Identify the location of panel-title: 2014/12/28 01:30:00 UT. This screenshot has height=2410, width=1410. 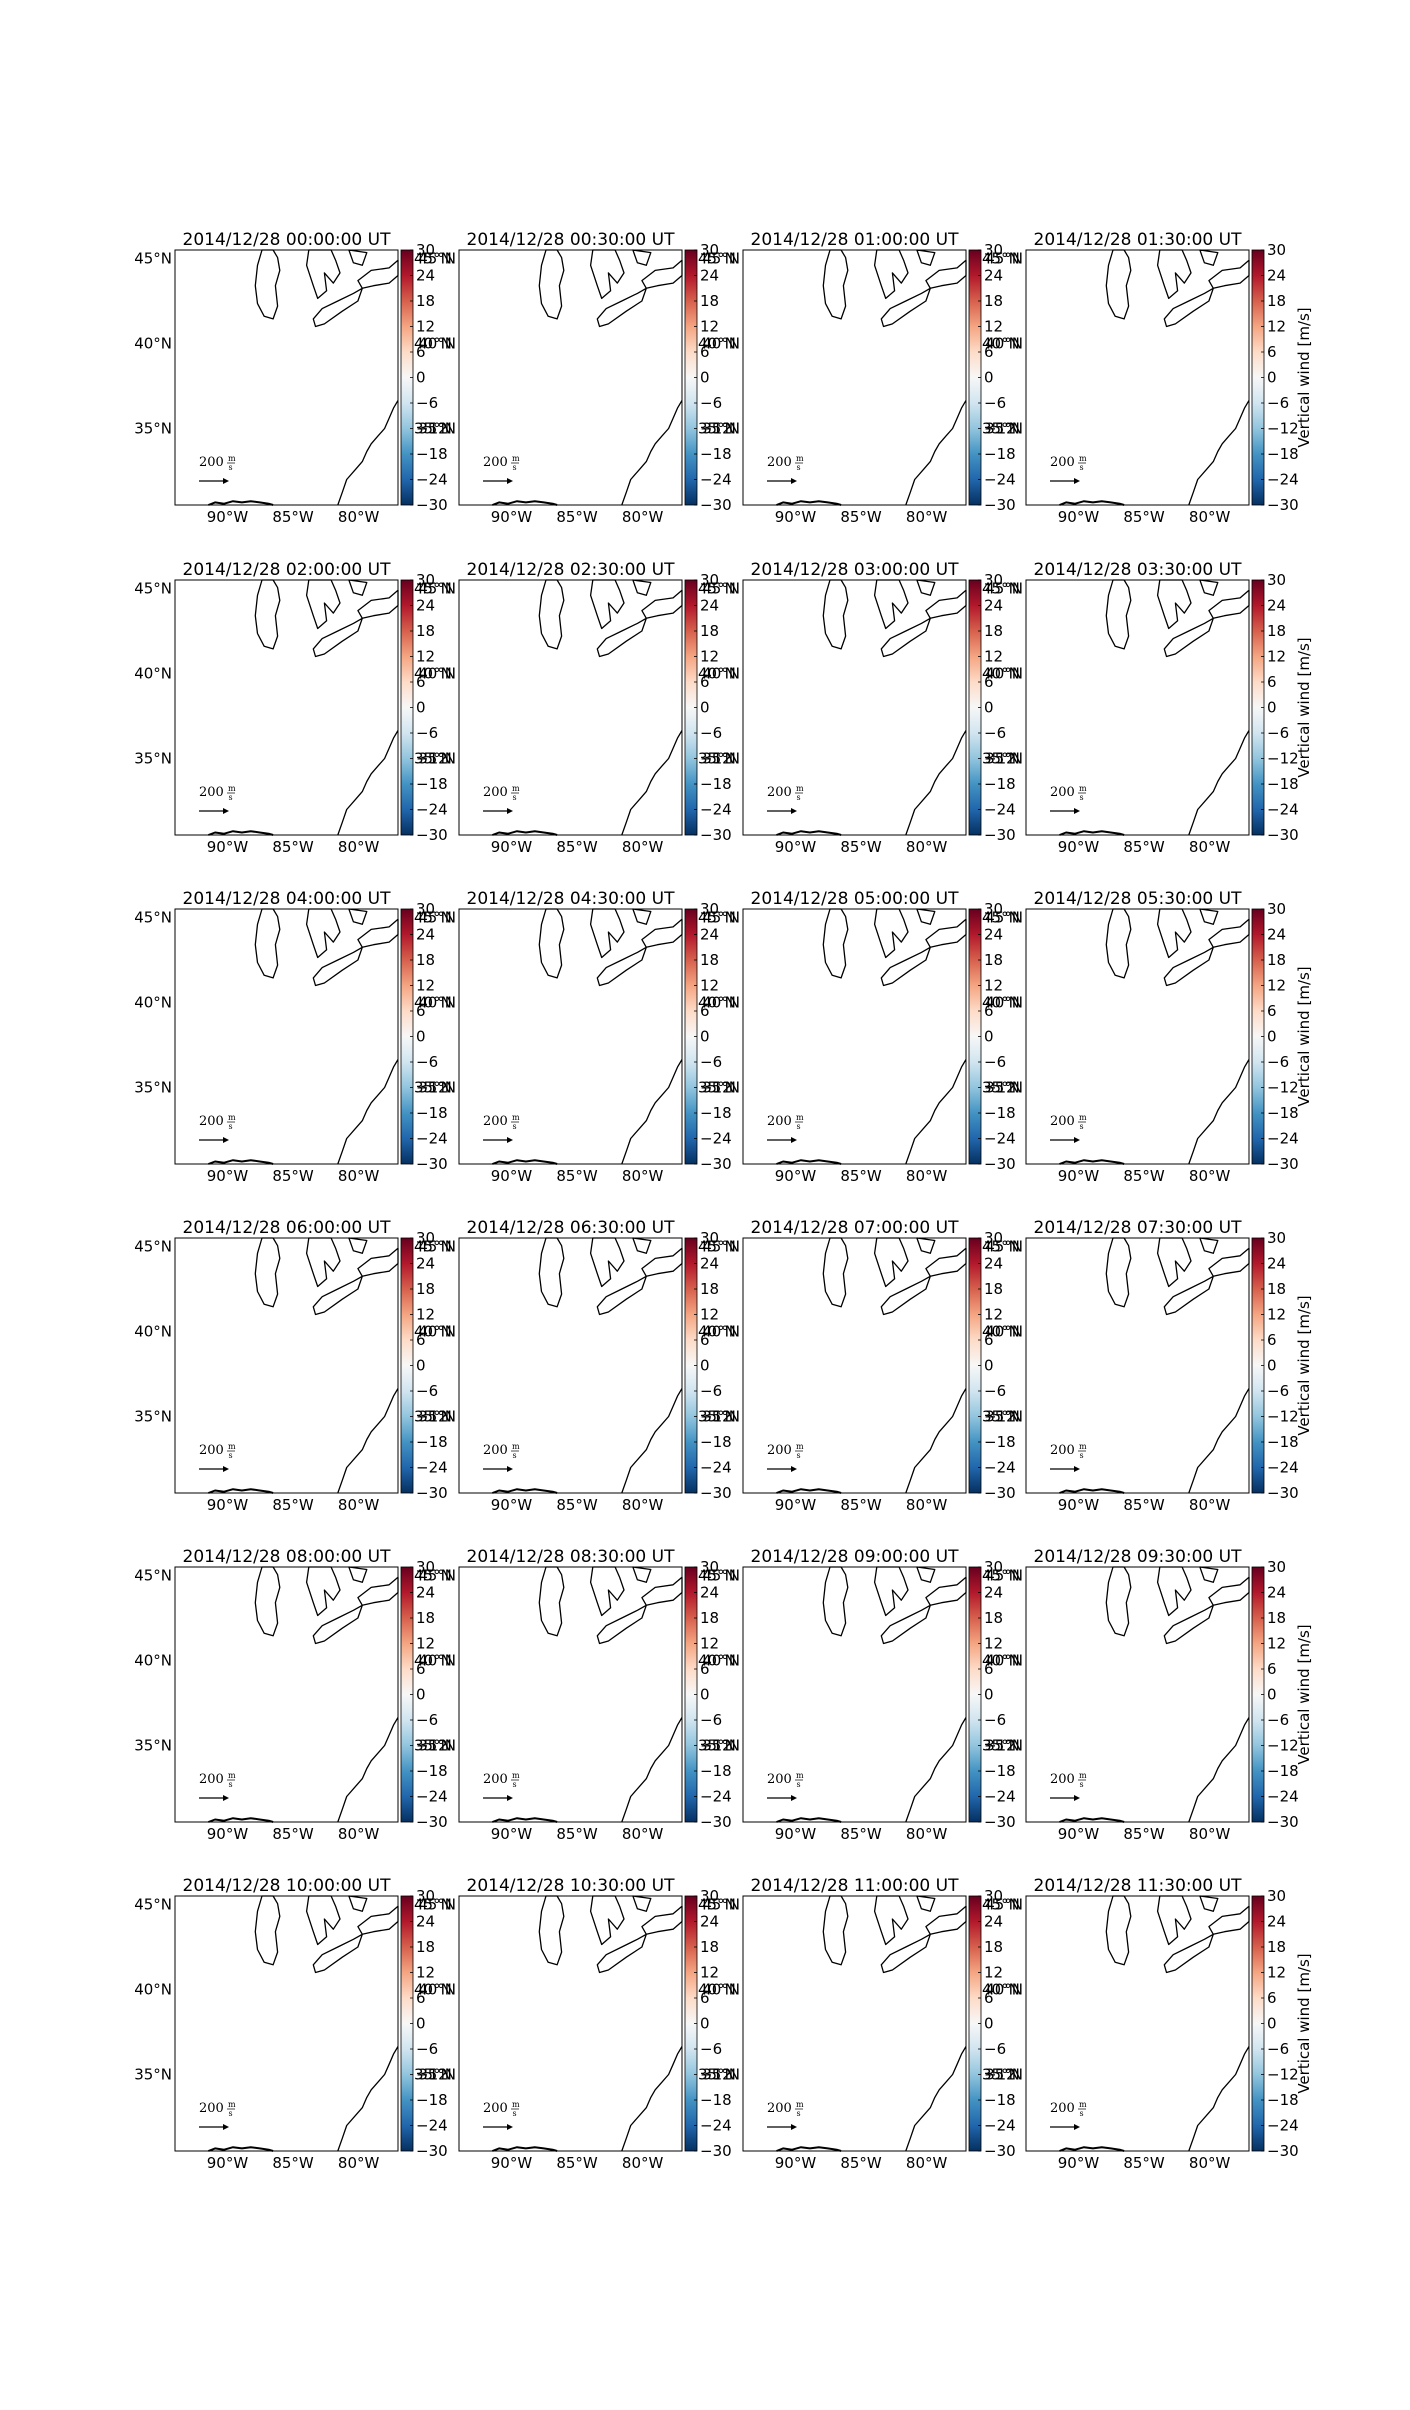
(1138, 240).